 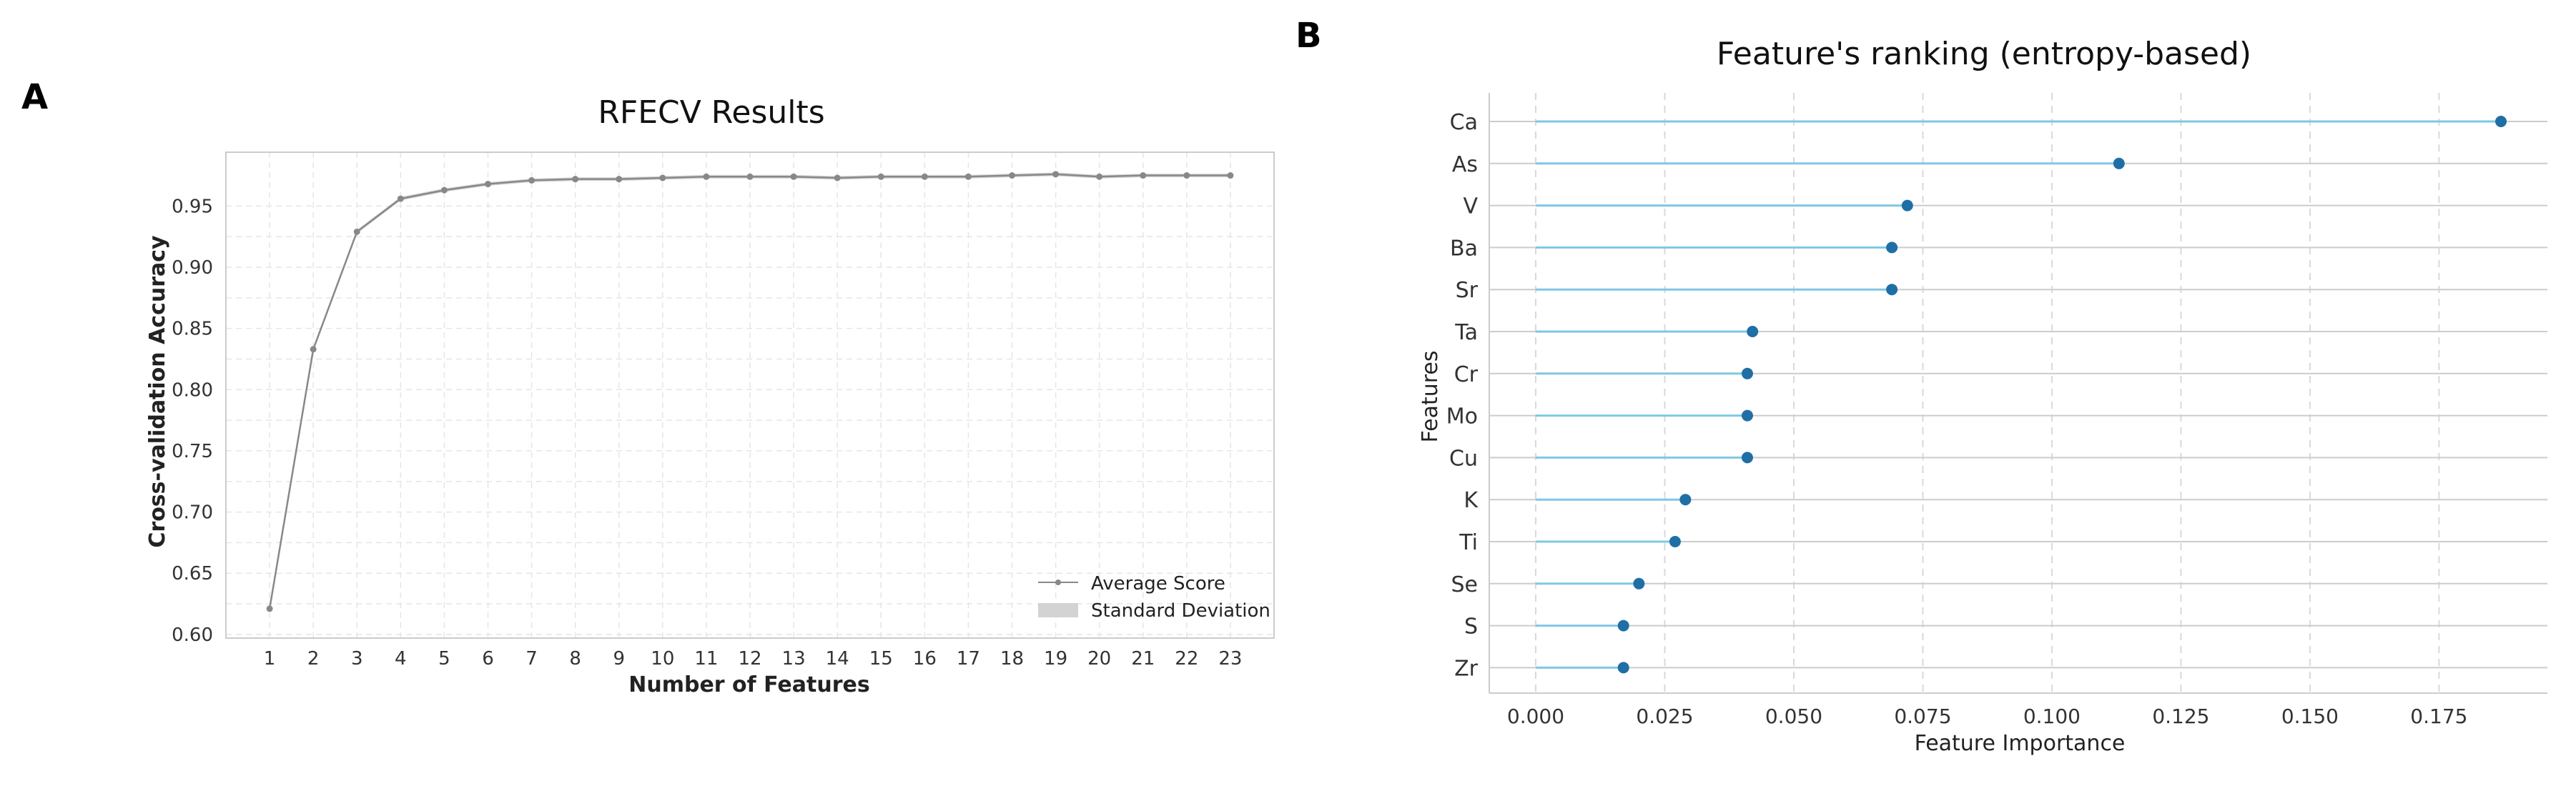 What do you see at coordinates (2310, 716) in the screenshot?
I see `ranking-xtick-6: 0.150` at bounding box center [2310, 716].